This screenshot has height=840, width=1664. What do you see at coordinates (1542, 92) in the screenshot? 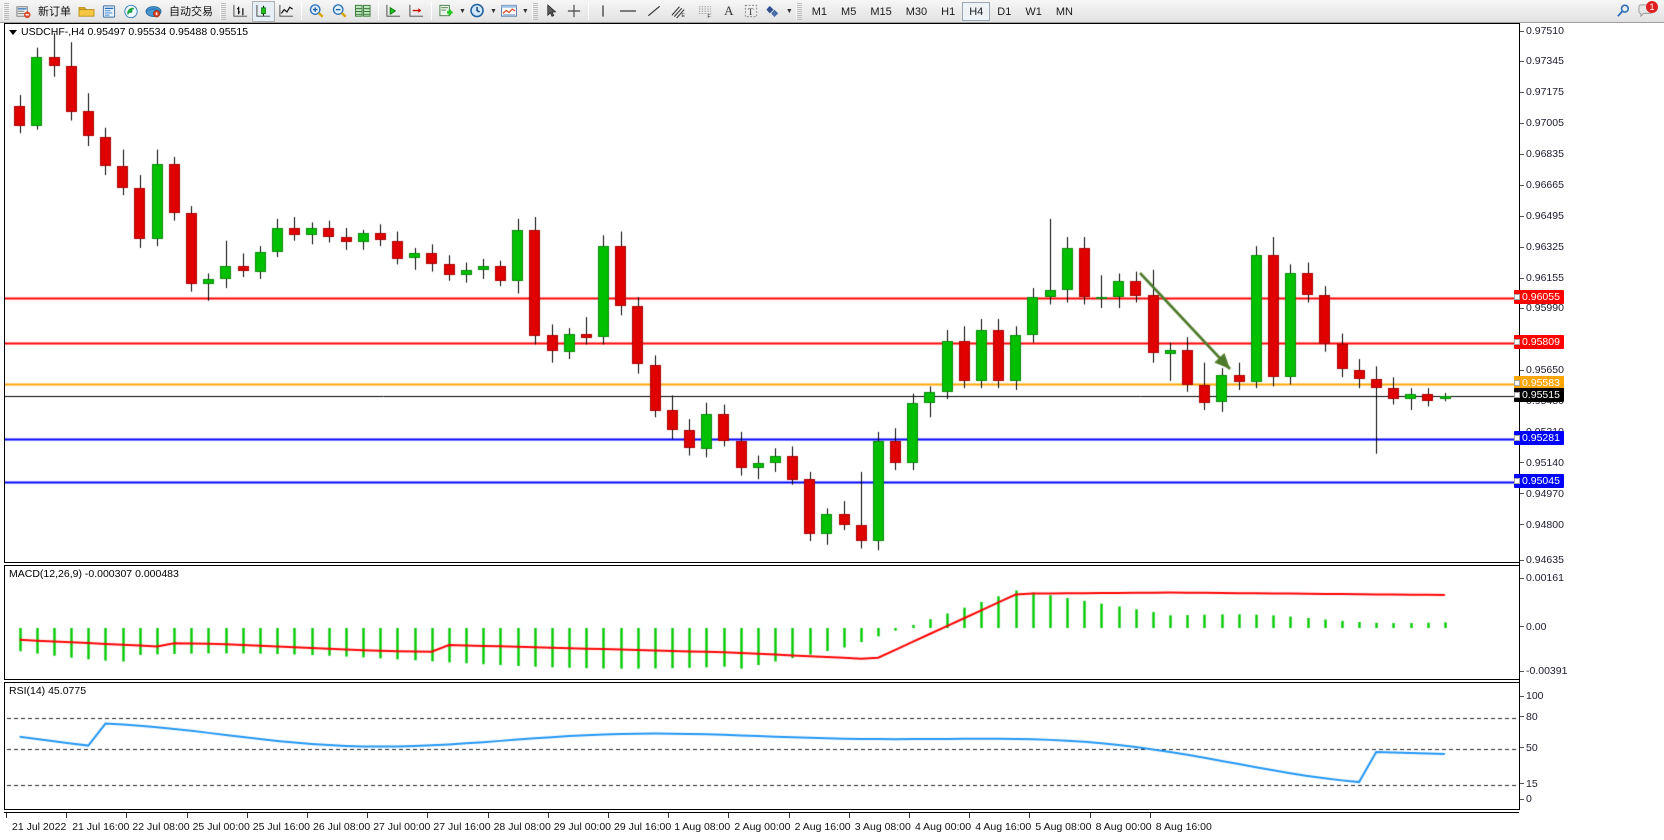
I see `price-axis-tick: 0.97175` at bounding box center [1542, 92].